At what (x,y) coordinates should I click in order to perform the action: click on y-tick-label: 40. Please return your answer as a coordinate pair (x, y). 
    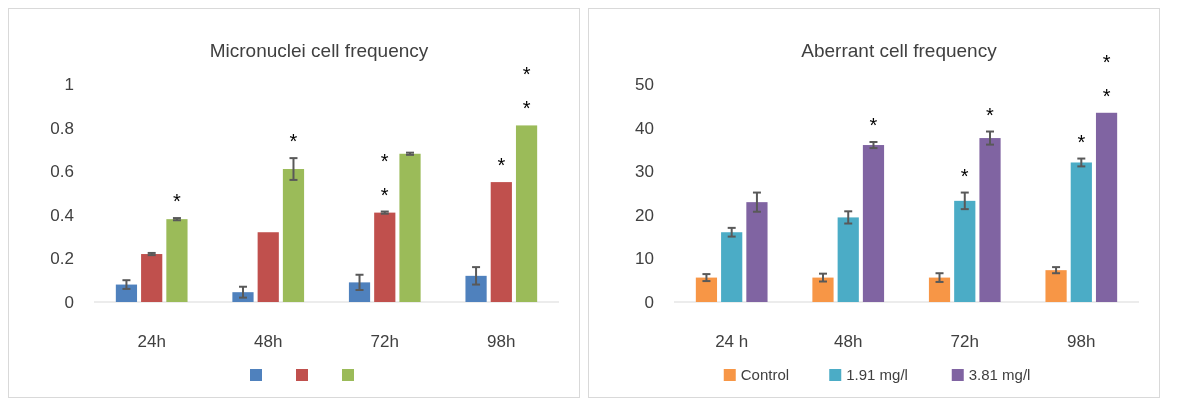
    Looking at the image, I should click on (644, 128).